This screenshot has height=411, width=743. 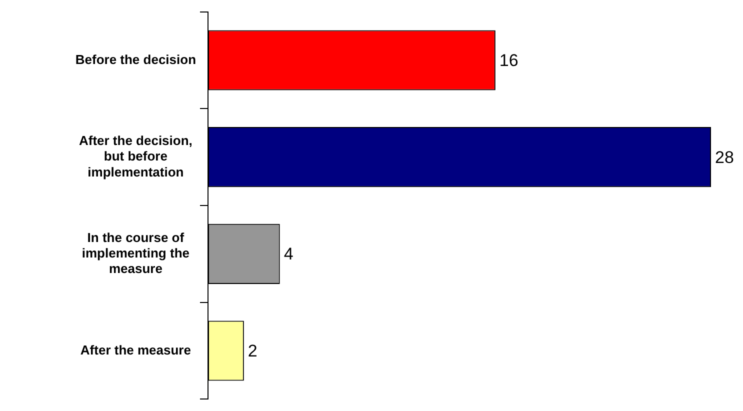 What do you see at coordinates (724, 157) in the screenshot?
I see `data-label: 28` at bounding box center [724, 157].